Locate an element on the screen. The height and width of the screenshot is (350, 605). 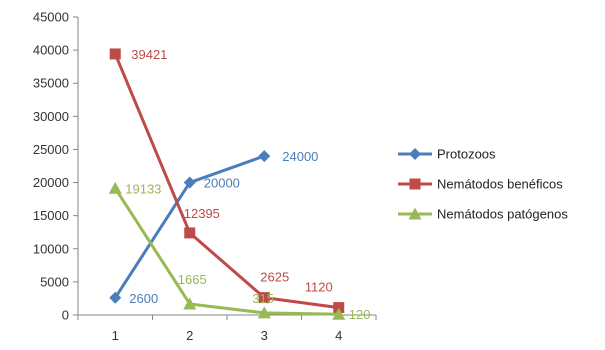
y-tick-label: 5000 is located at coordinates (54, 281).